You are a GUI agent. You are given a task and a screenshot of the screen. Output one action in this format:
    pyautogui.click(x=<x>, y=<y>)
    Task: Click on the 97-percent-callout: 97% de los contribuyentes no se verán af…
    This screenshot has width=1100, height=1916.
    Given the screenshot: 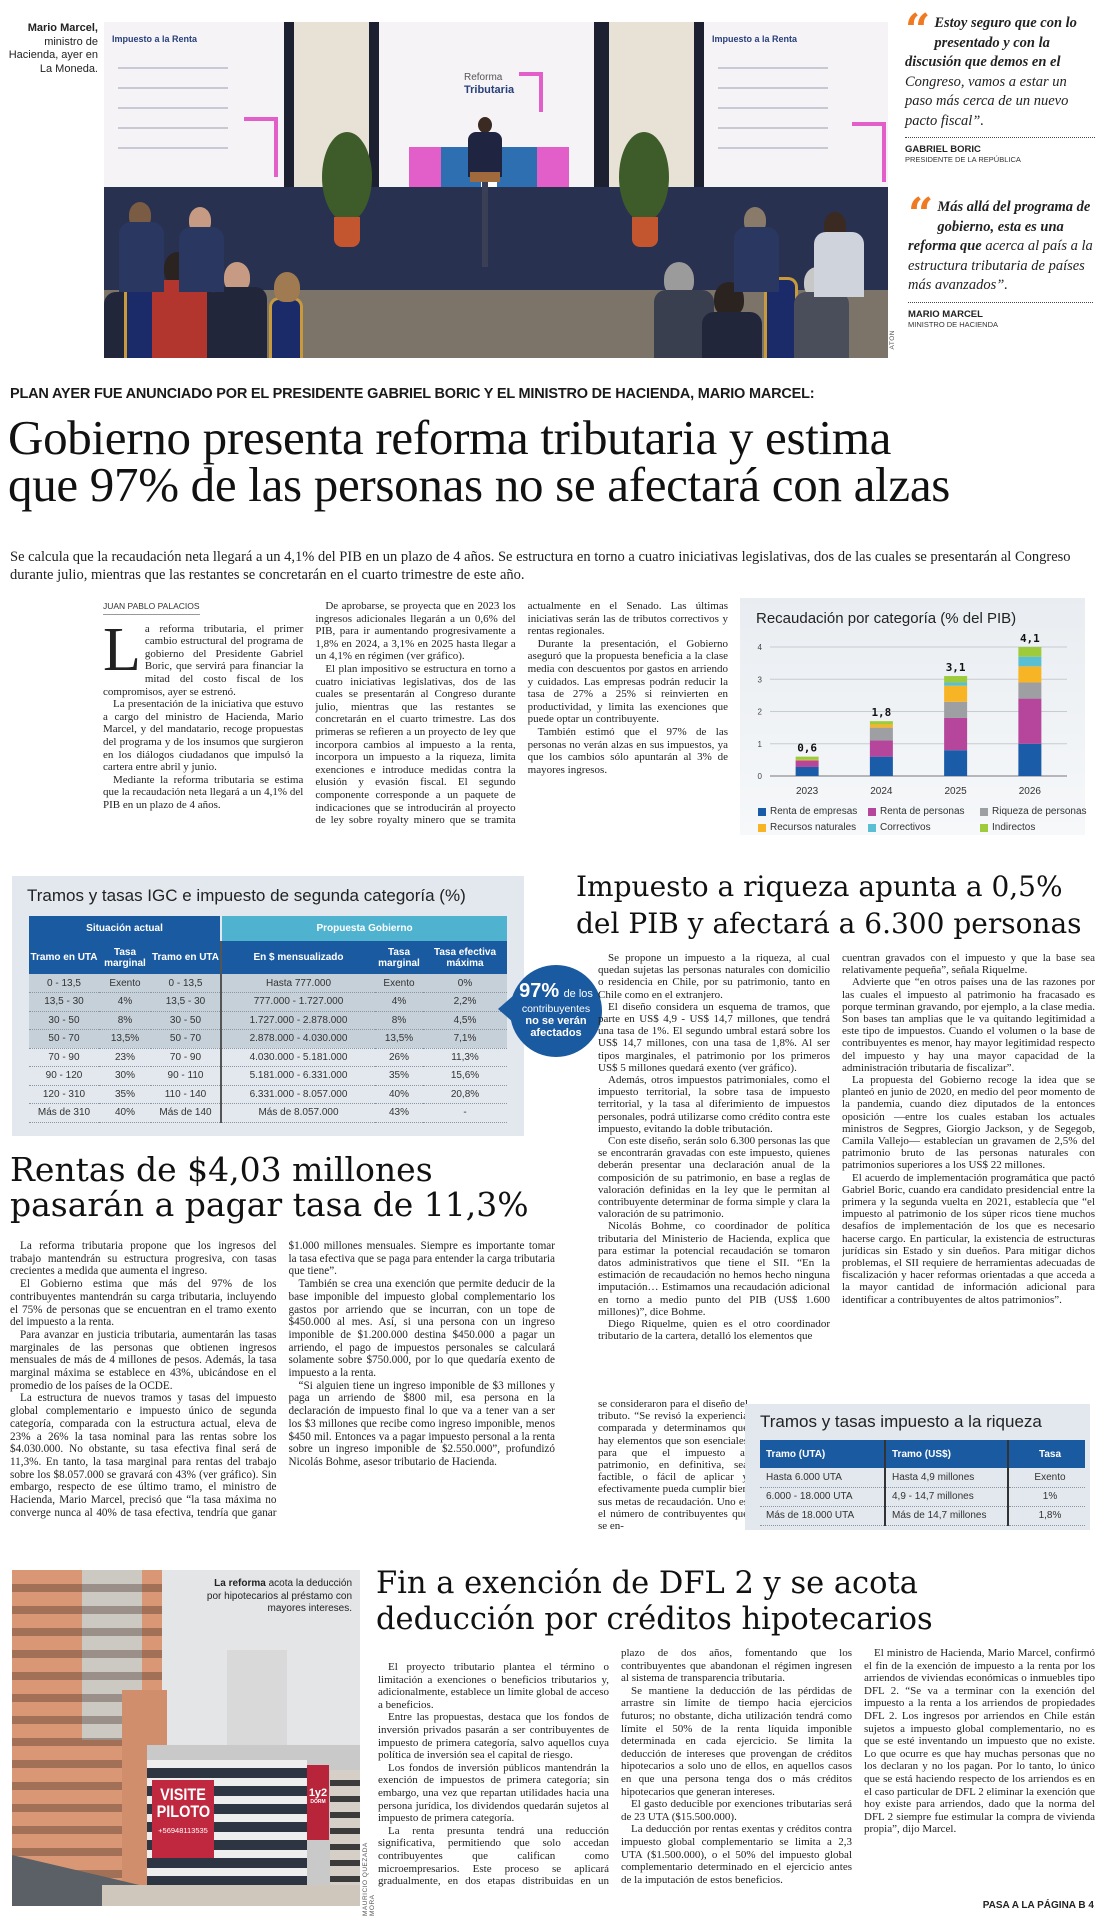 What is the action you would take?
    pyautogui.click(x=550, y=1011)
    